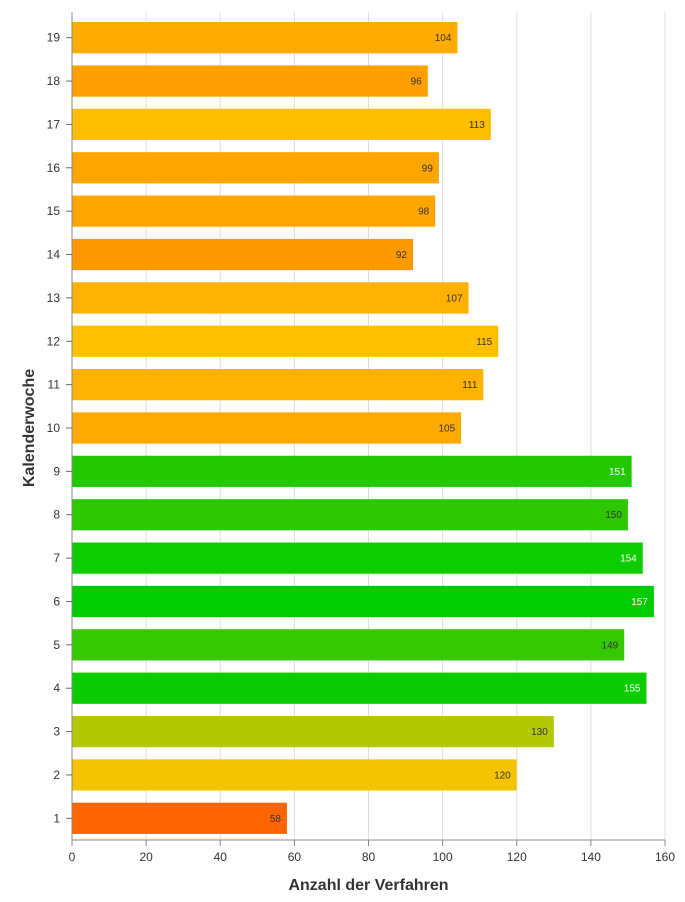  Describe the element at coordinates (54, 341) in the screenshot. I see `y-tick-label: 12` at that location.